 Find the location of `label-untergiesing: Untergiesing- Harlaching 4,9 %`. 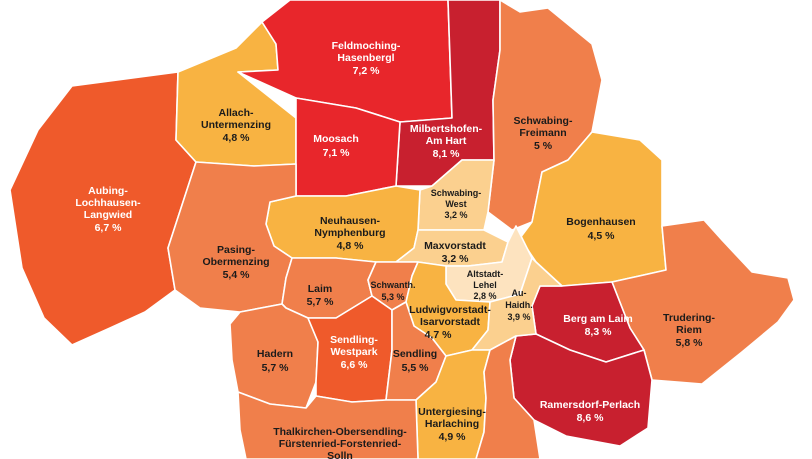

label-untergiesing: Untergiesing- Harlaching 4,9 % is located at coordinates (452, 424).